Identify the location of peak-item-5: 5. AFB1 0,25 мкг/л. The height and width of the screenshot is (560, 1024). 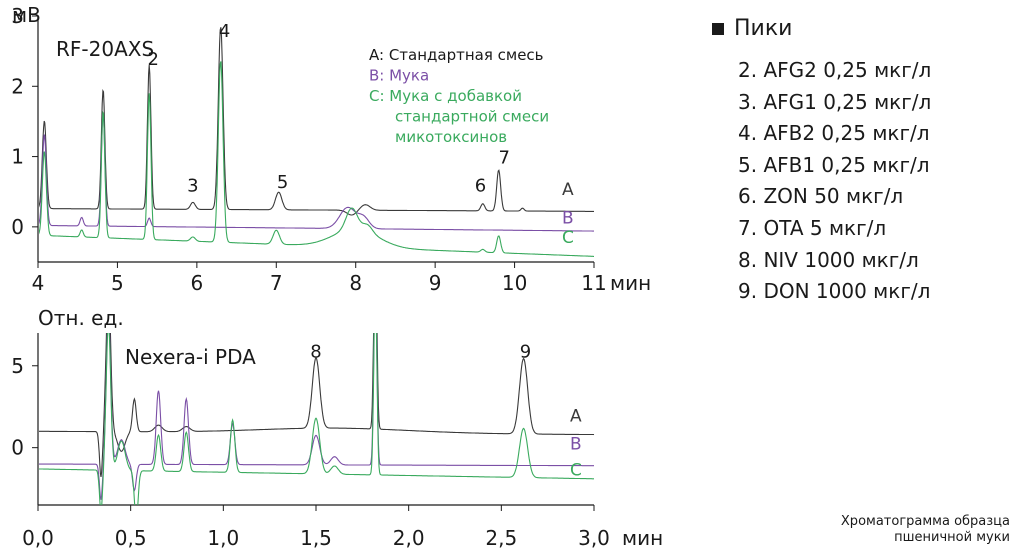
(834, 164).